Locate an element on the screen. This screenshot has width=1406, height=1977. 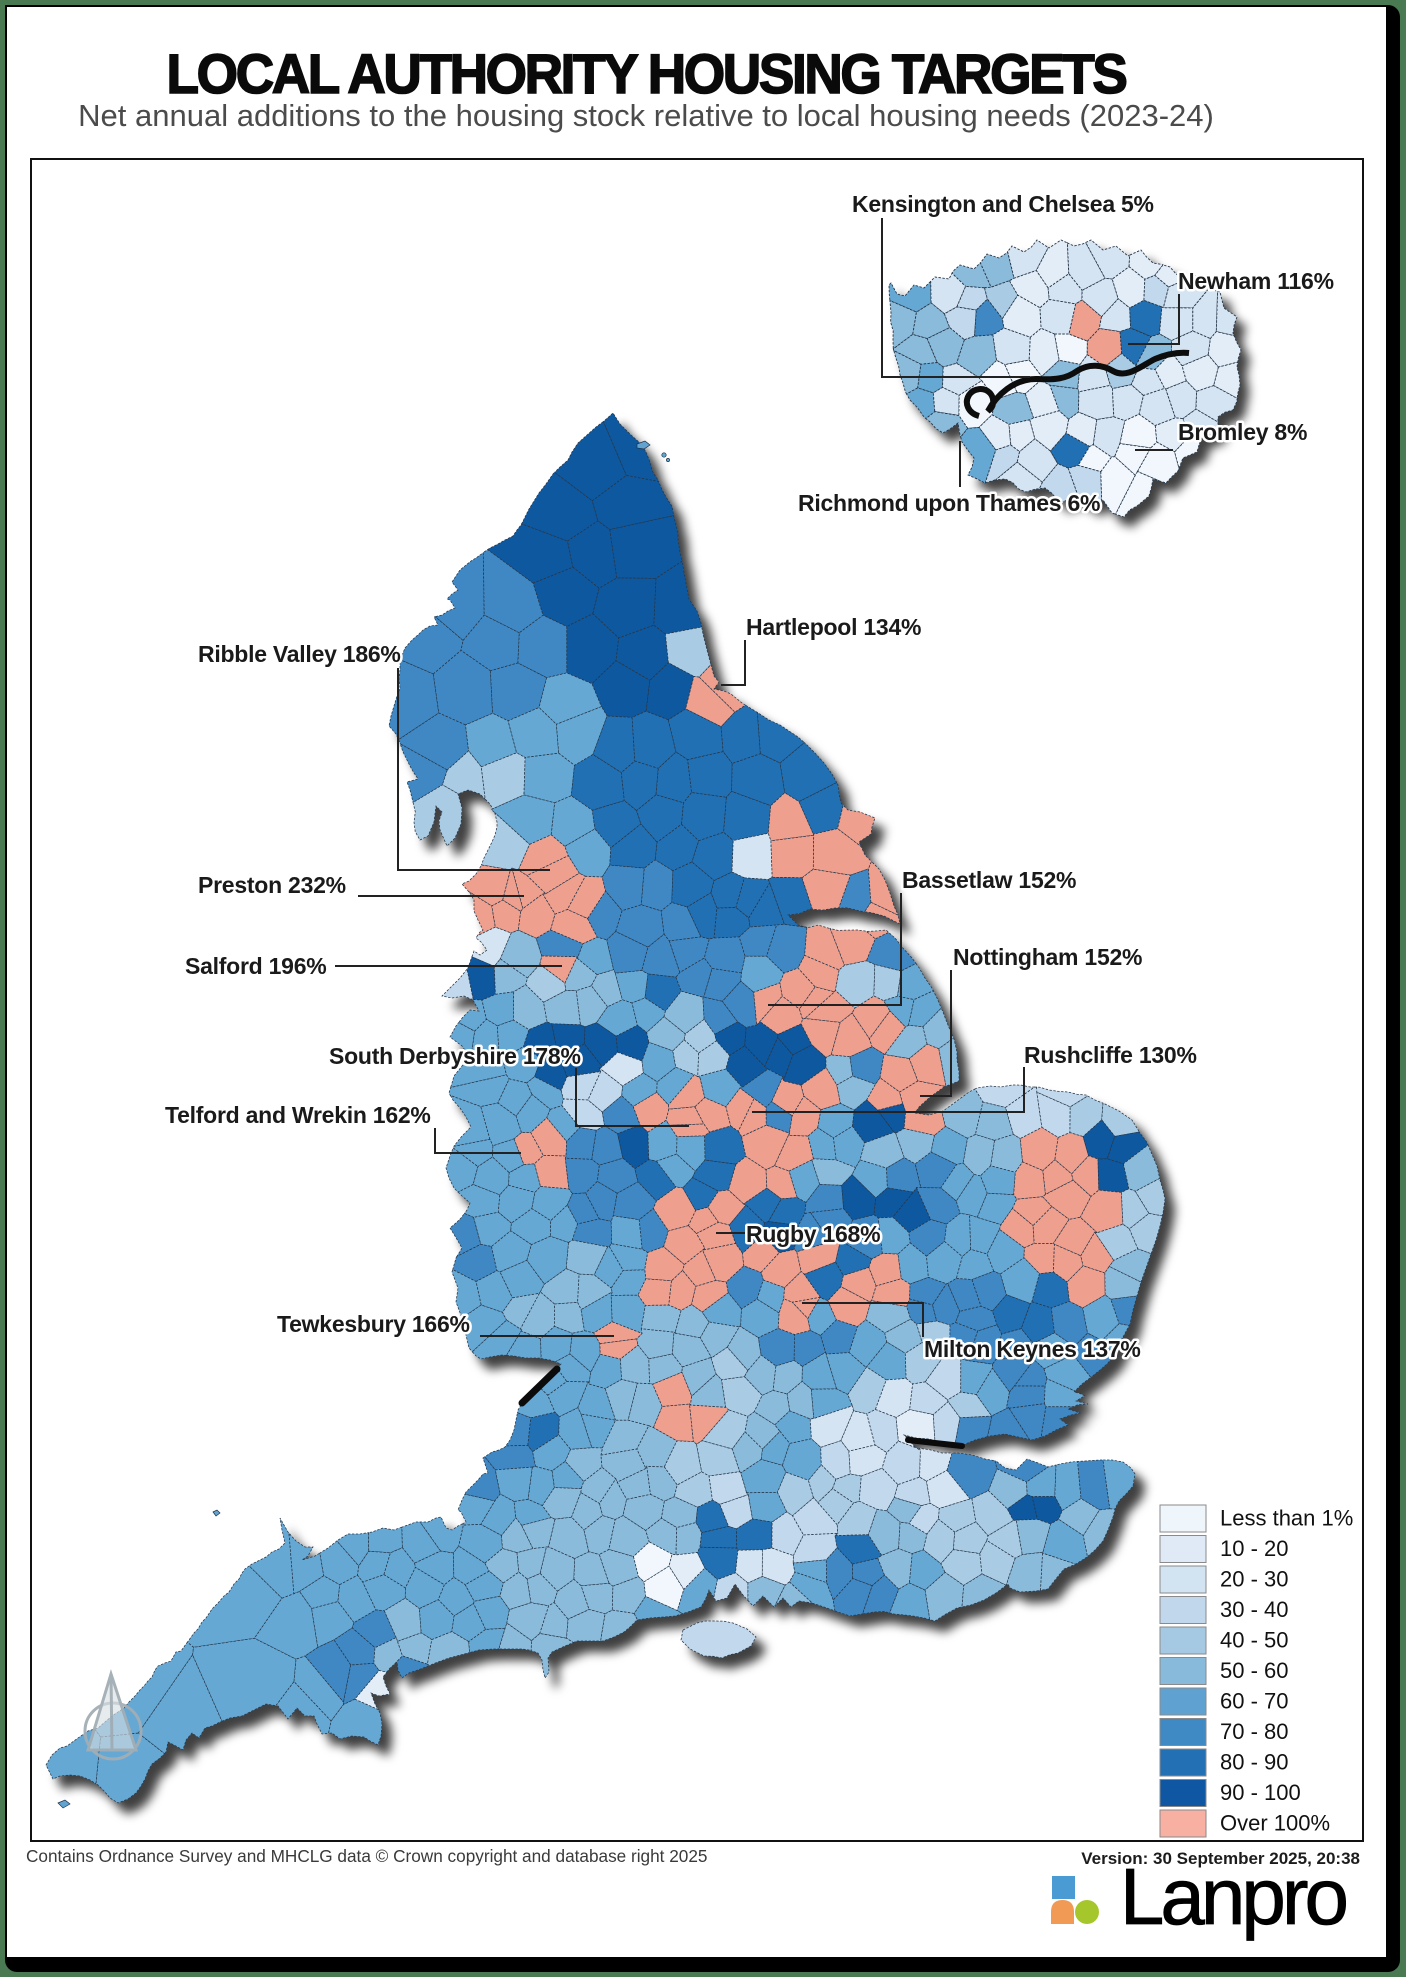
svg-text: Ribble Valley 186% is located at coordinates (299, 654).